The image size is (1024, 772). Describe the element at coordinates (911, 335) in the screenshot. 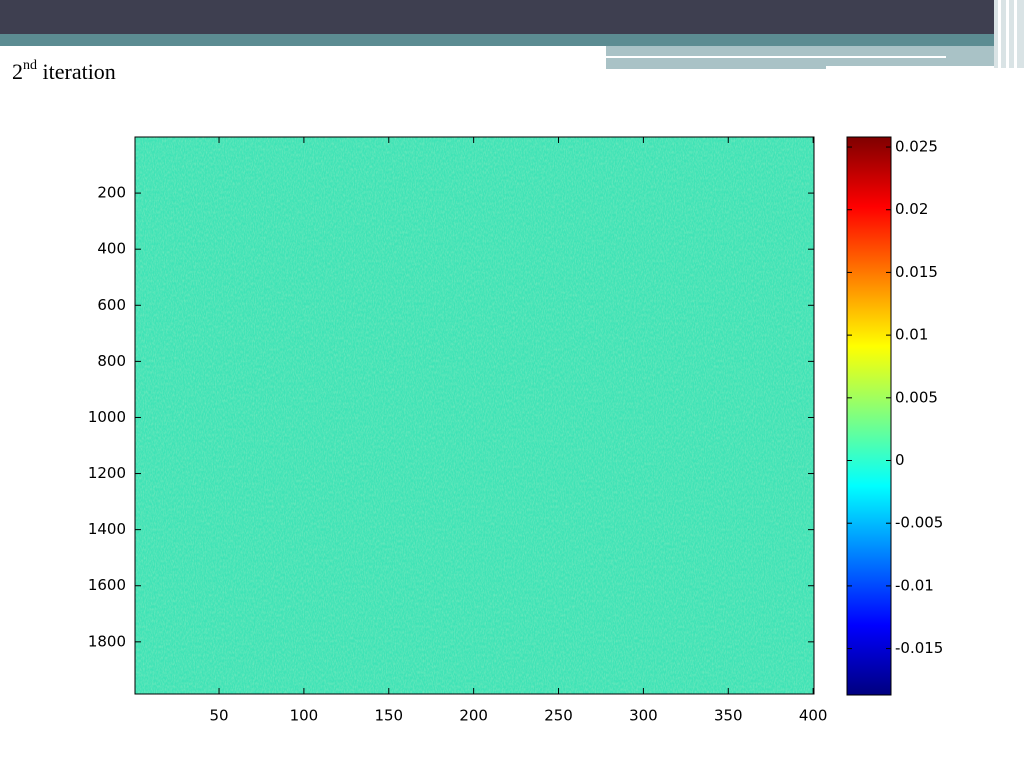

I see `colorbar-tick-label: 0.01` at that location.